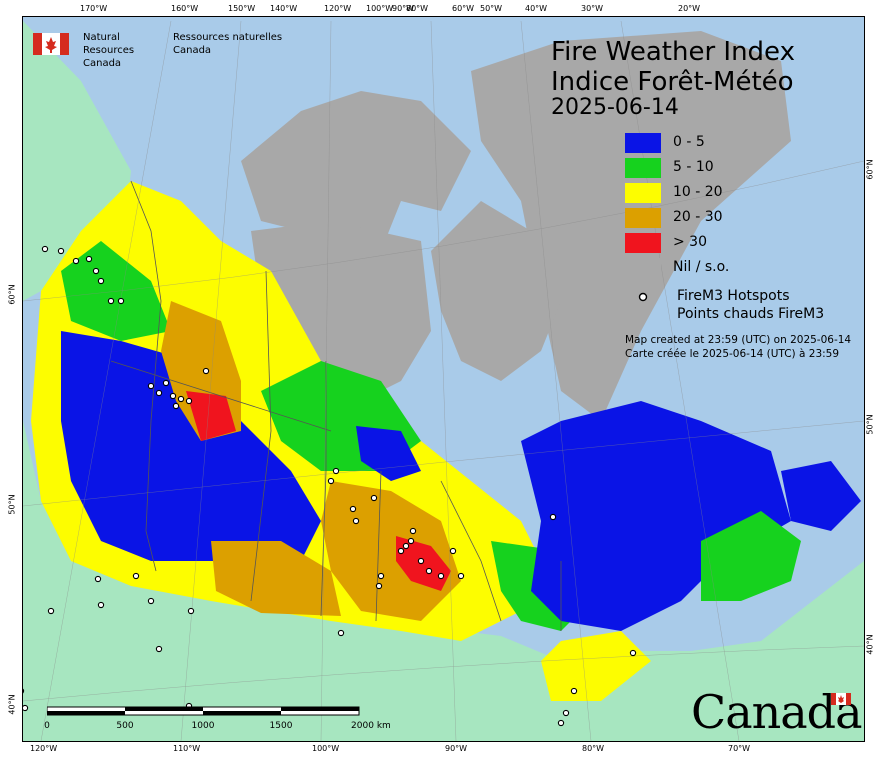 The image size is (880, 760). I want to click on zone-orange-prairie, so click(276, 578).